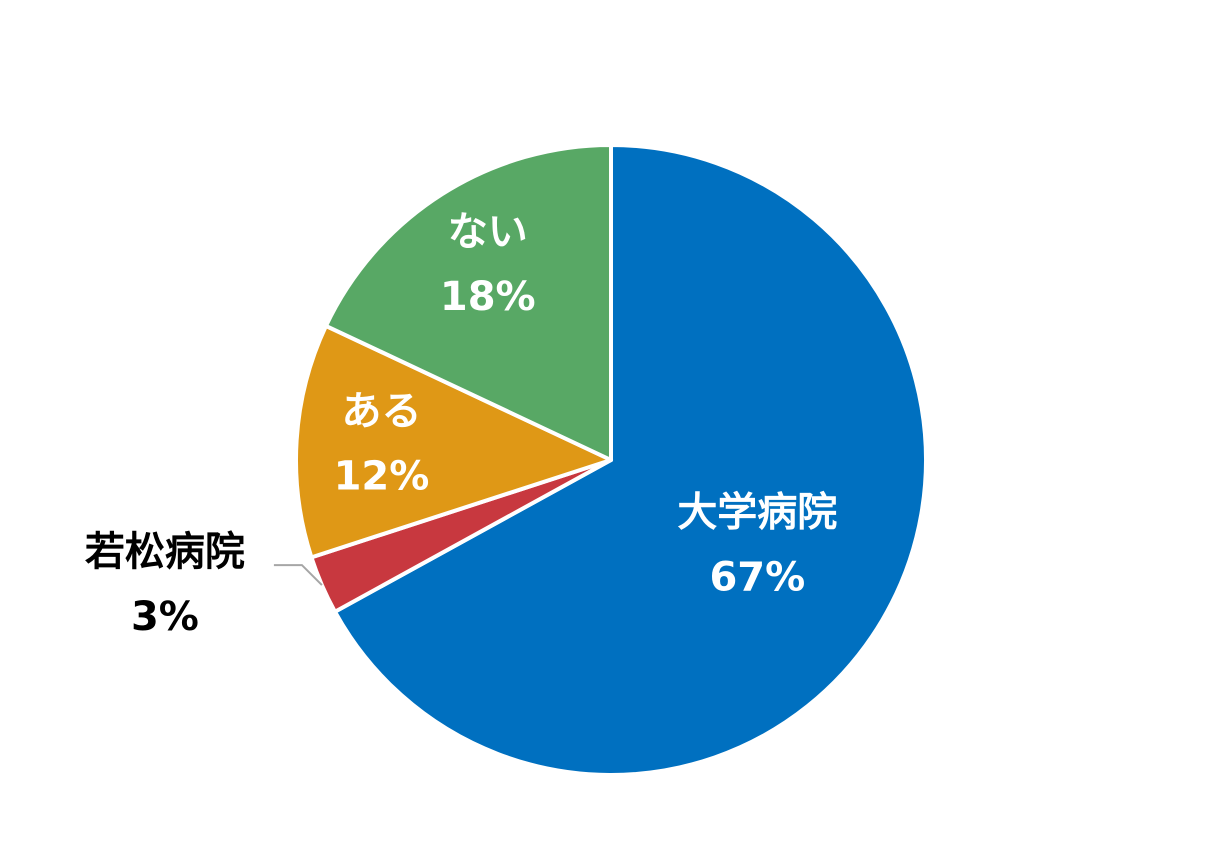 The image size is (1213, 857). I want to click on value-label: 12%, so click(382, 477).